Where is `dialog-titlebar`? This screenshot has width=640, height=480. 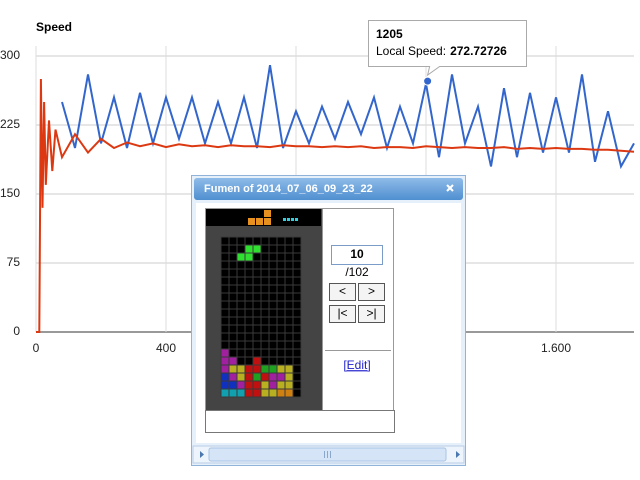
dialog-titlebar is located at coordinates (328, 189).